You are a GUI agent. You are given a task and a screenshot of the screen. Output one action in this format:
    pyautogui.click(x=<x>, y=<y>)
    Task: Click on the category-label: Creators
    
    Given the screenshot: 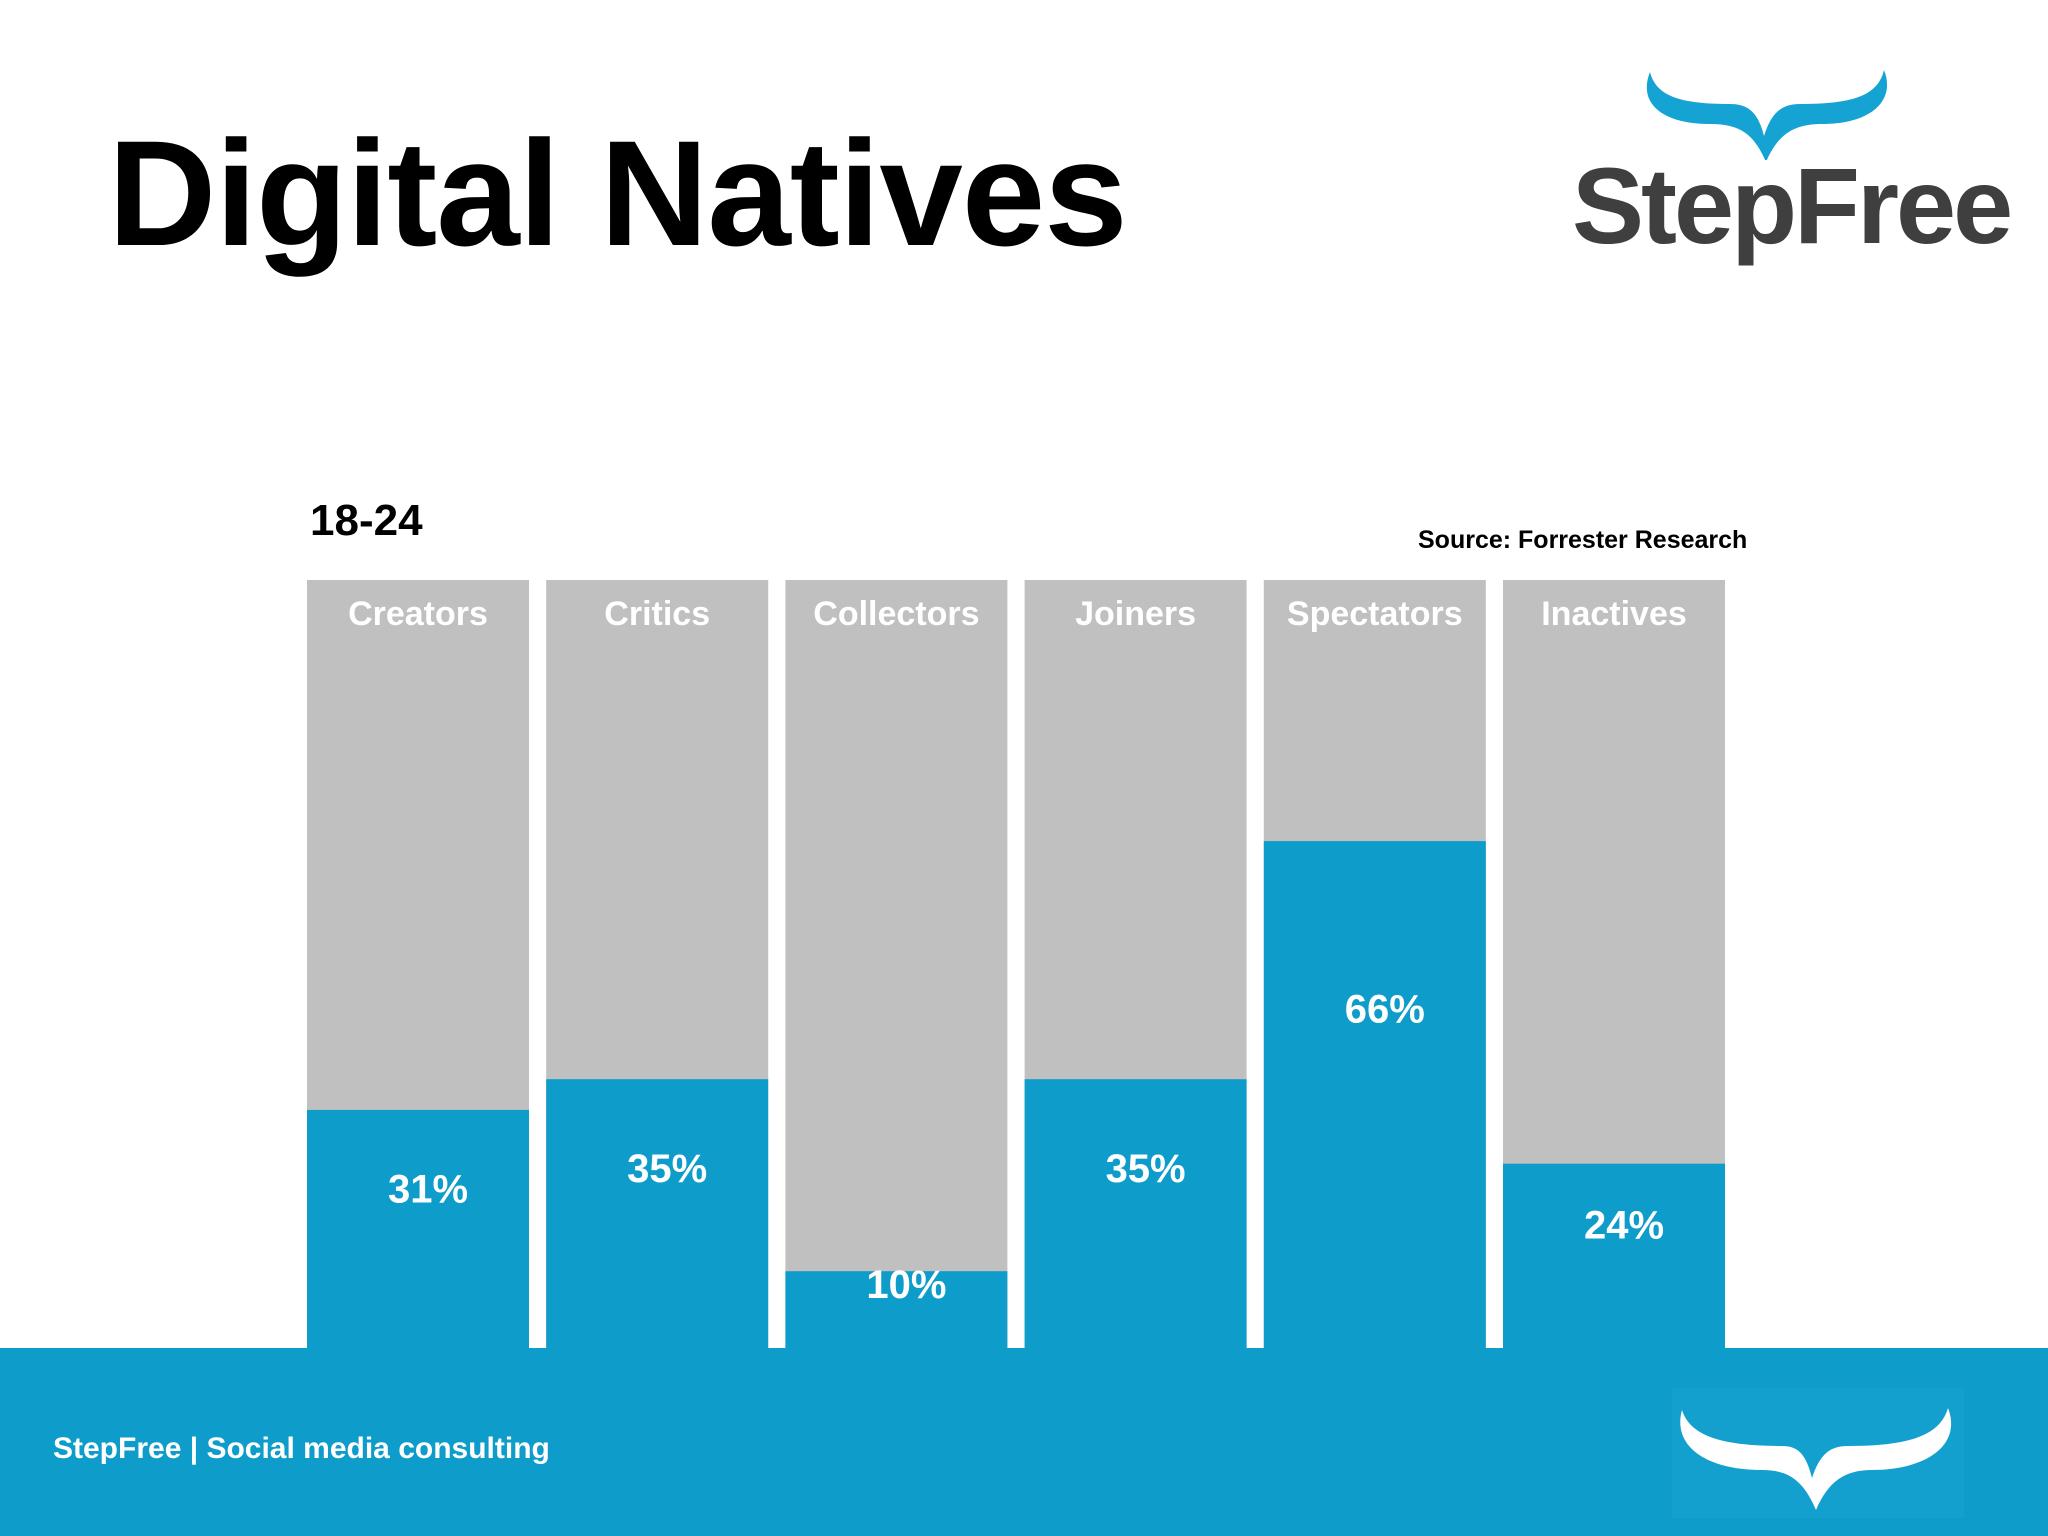 What is the action you would take?
    pyautogui.click(x=418, y=614)
    